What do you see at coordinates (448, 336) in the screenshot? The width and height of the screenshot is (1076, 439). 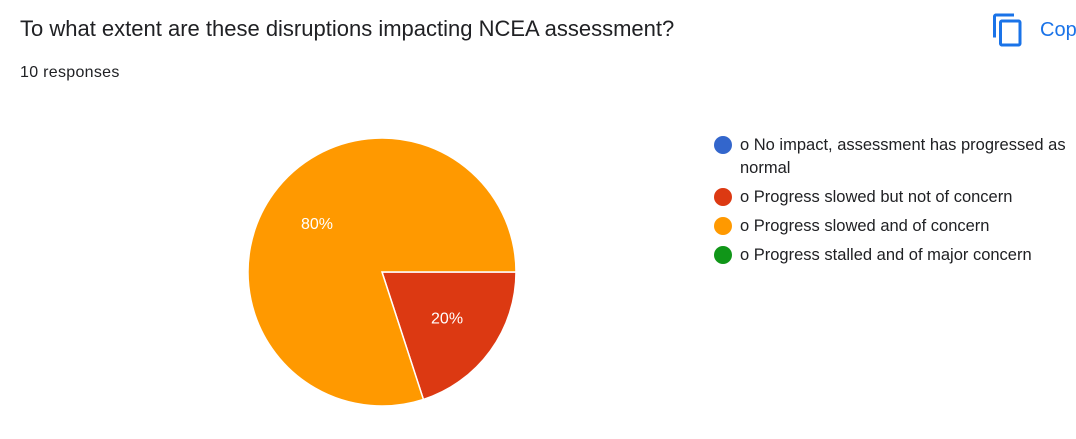 I see `pie-slice` at bounding box center [448, 336].